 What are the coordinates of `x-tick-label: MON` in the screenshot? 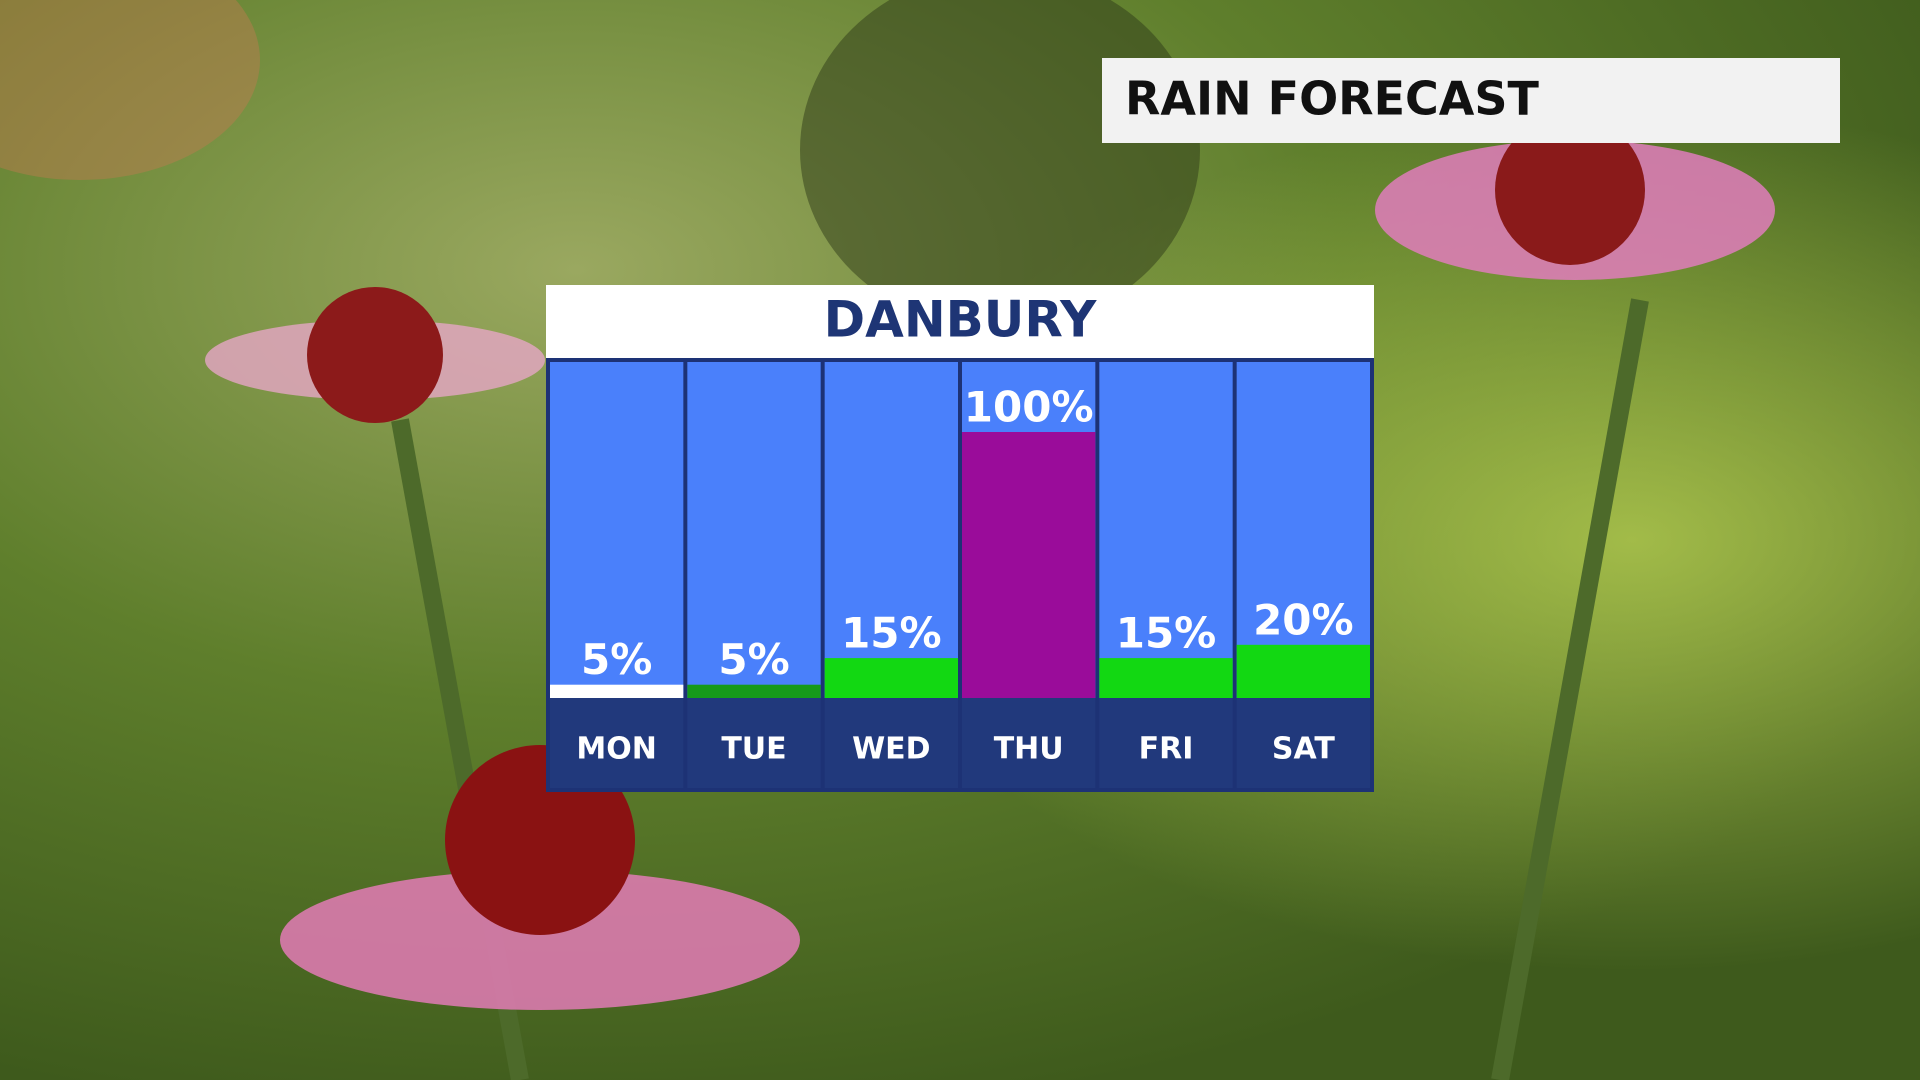 It's located at (616, 749).